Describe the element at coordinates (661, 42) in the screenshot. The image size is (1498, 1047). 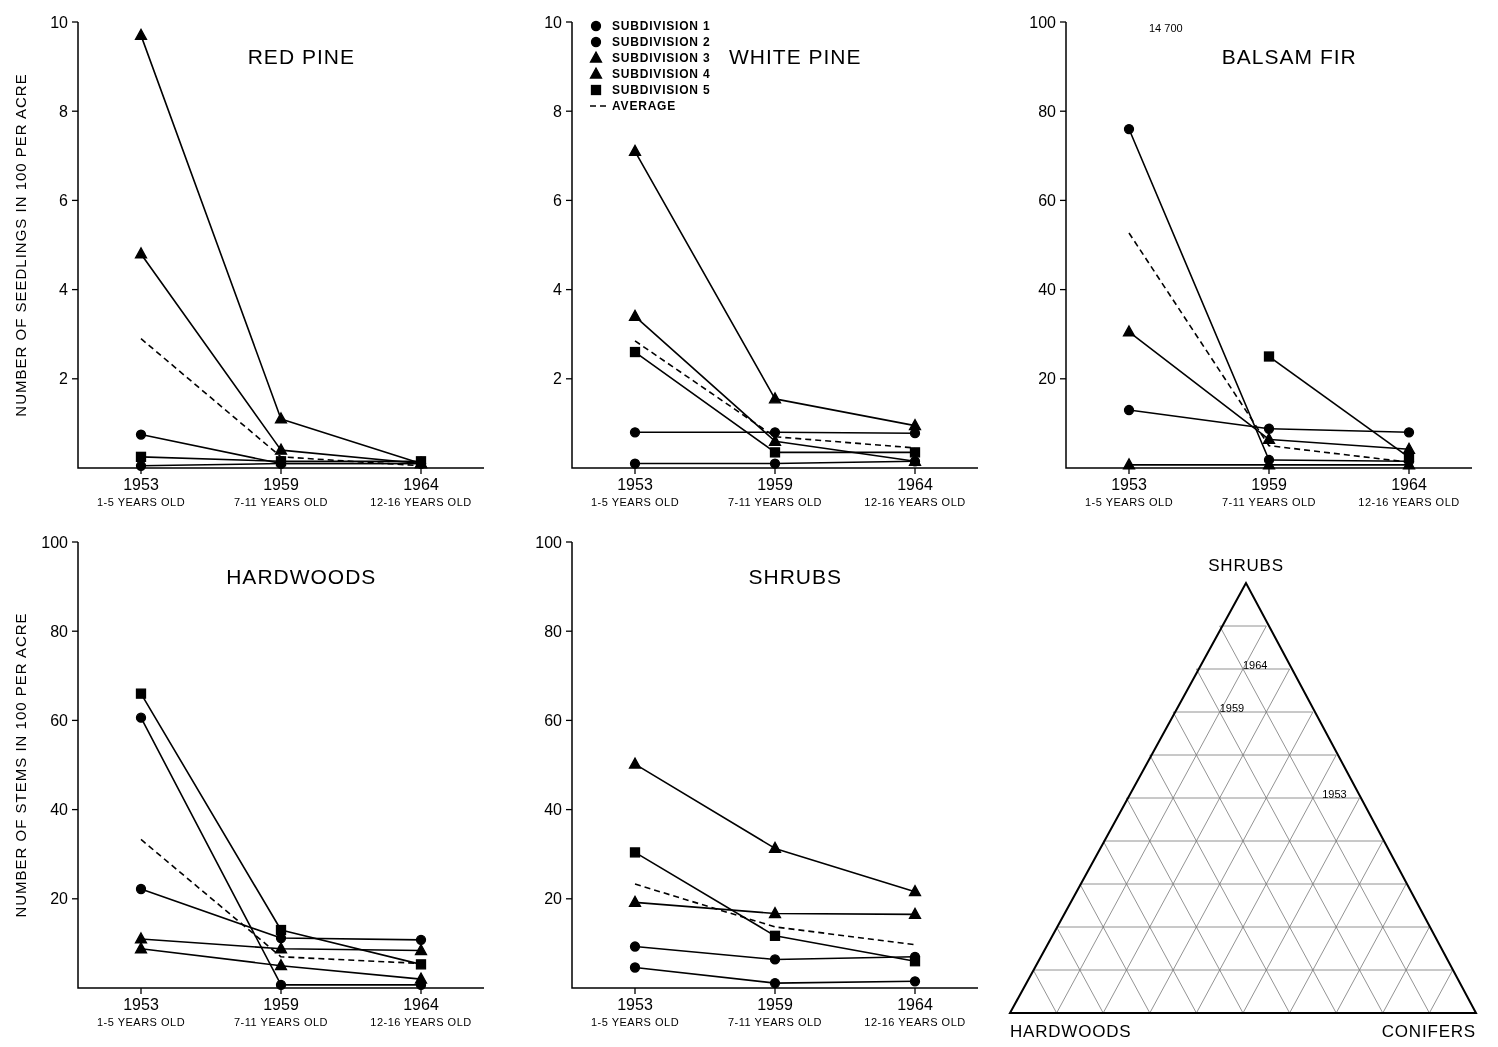
I see `legend-label: SUBDIVISION 2` at that location.